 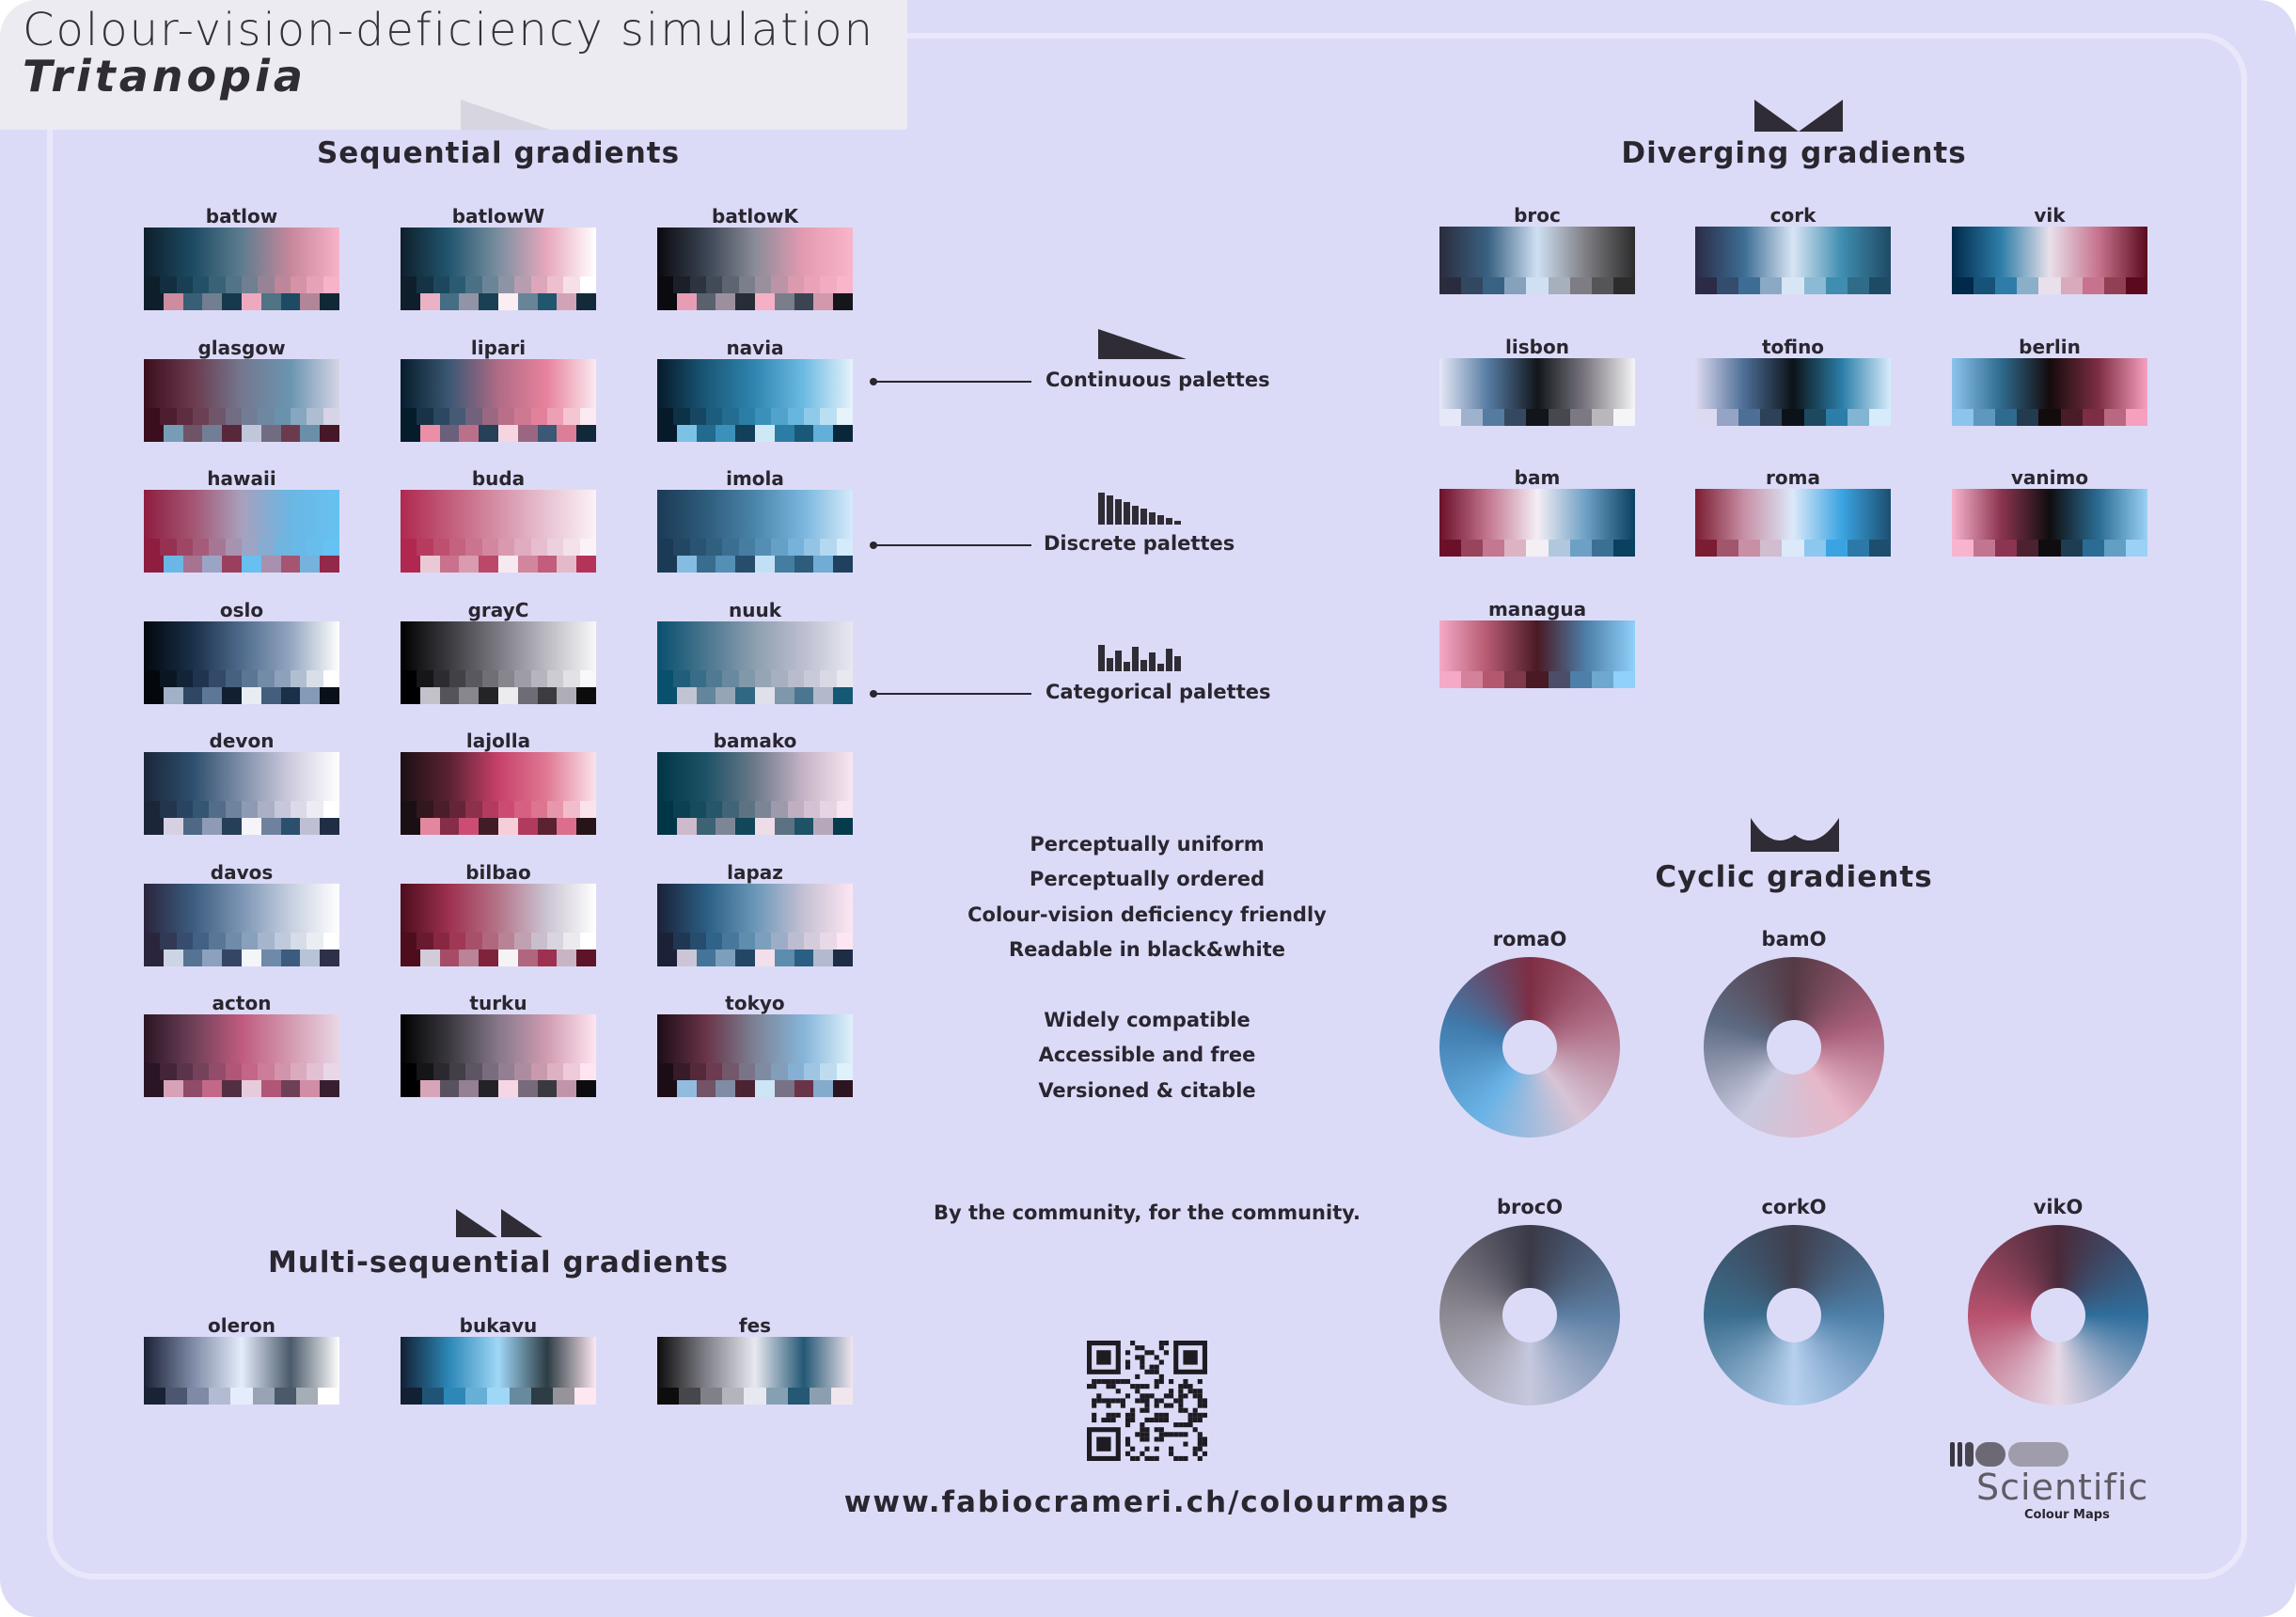 What do you see at coordinates (449, 30) in the screenshot?
I see `page-title: Colour-vision-deficiency simulation` at bounding box center [449, 30].